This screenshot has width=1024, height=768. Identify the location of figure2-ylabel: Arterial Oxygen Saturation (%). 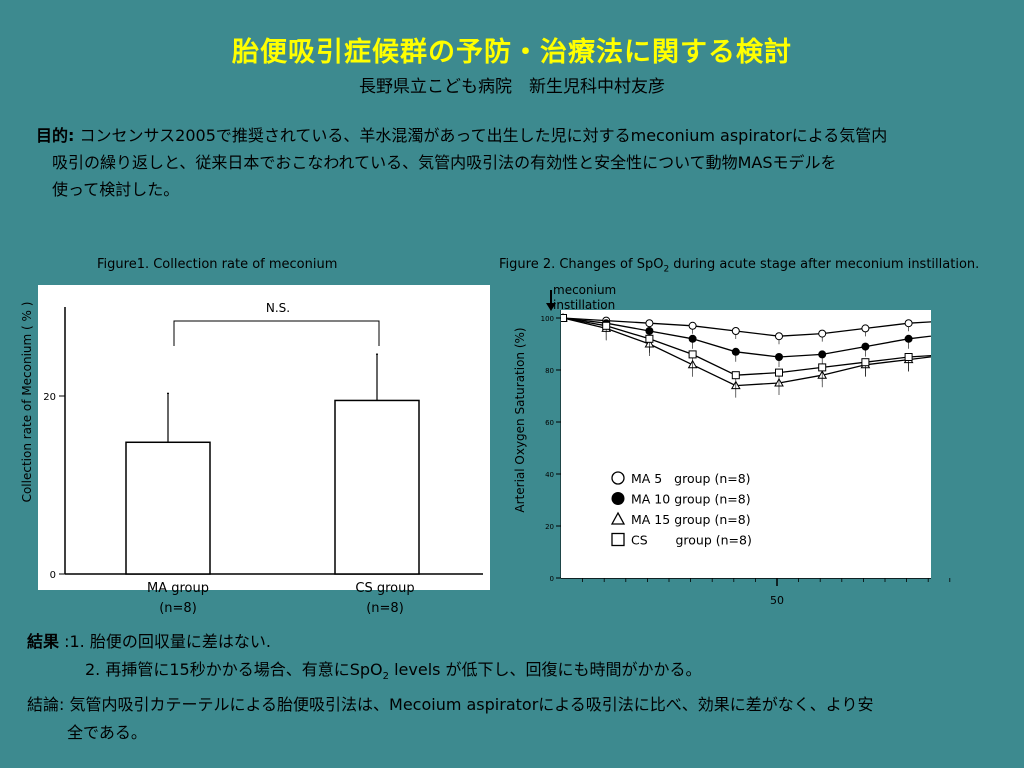
(520, 419).